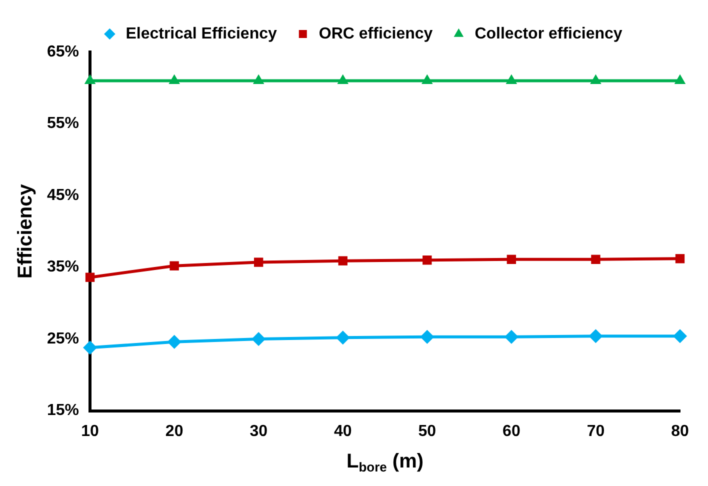 This screenshot has height=486, width=708. I want to click on x-tick-label: 30, so click(259, 431).